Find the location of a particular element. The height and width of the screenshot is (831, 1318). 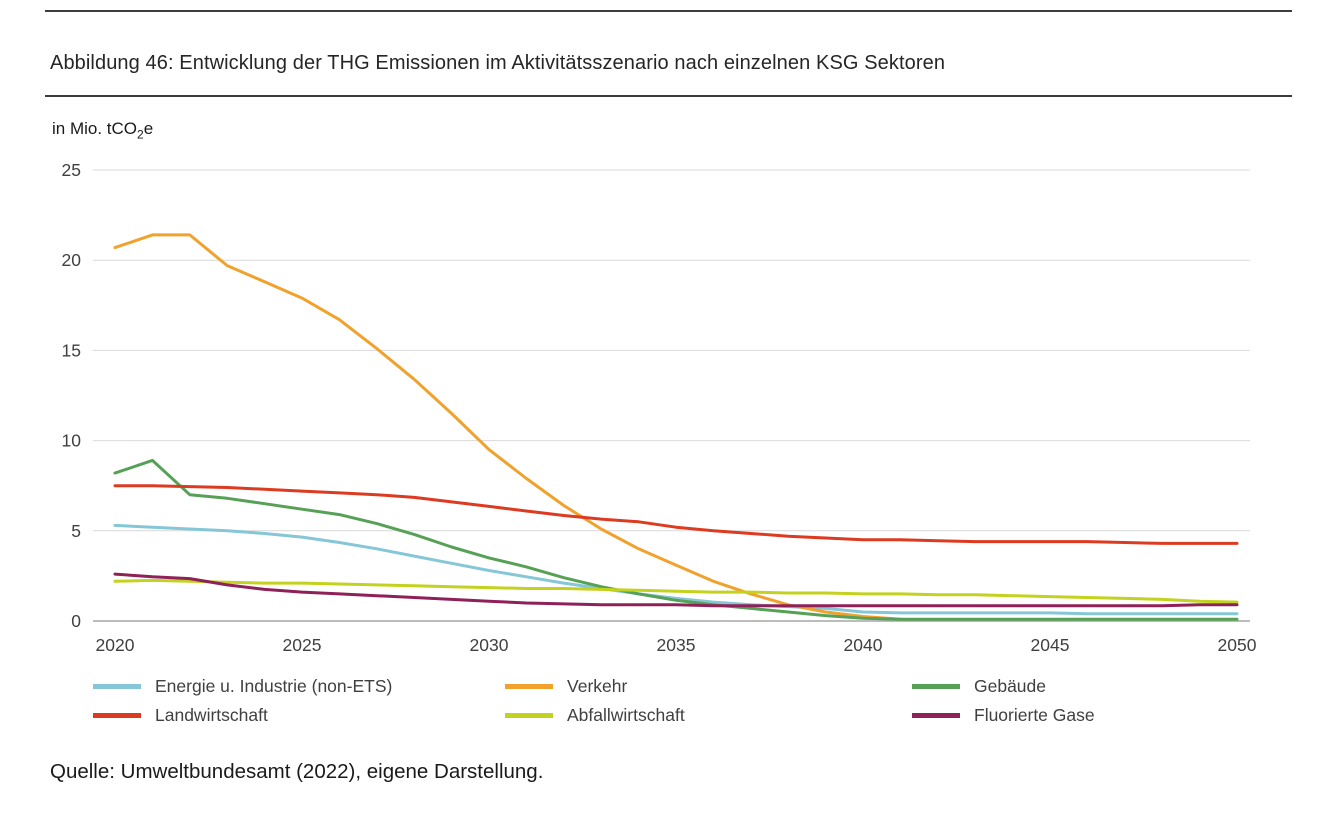

legend-label-gebaeude: Gebäude is located at coordinates (1010, 686).